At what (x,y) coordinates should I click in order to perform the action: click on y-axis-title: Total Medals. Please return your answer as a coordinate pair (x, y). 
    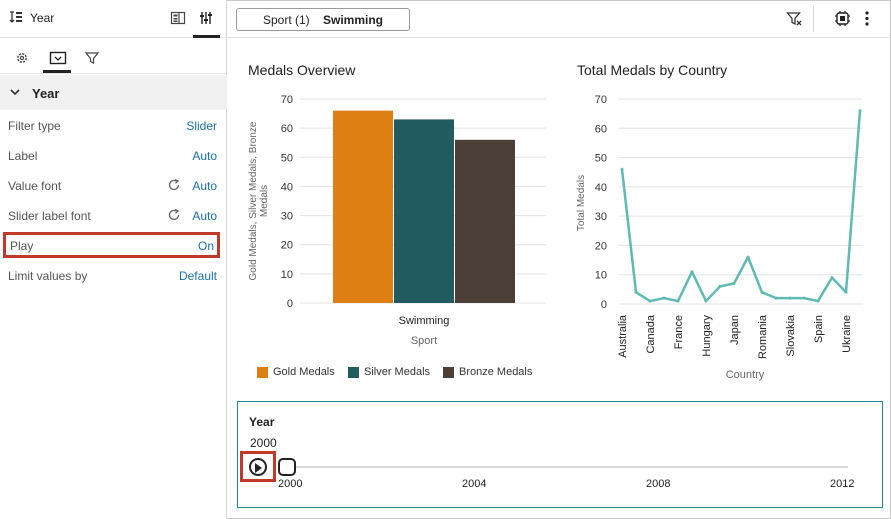
    Looking at the image, I should click on (581, 203).